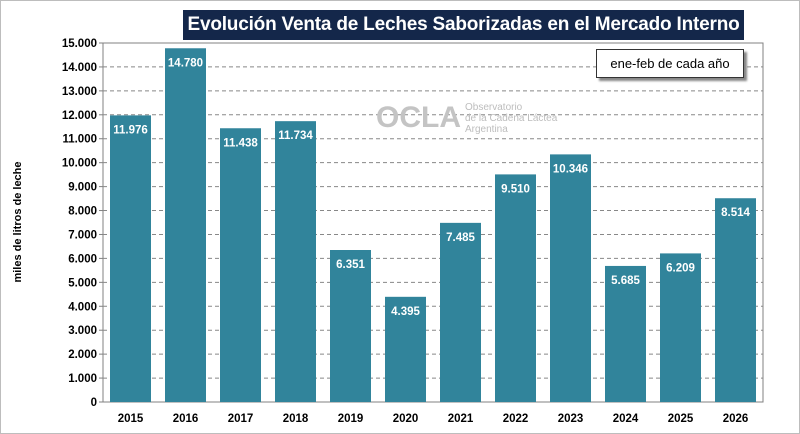 This screenshot has width=800, height=434. Describe the element at coordinates (82, 355) in the screenshot. I see `y-tick-label: 2.000` at that location.